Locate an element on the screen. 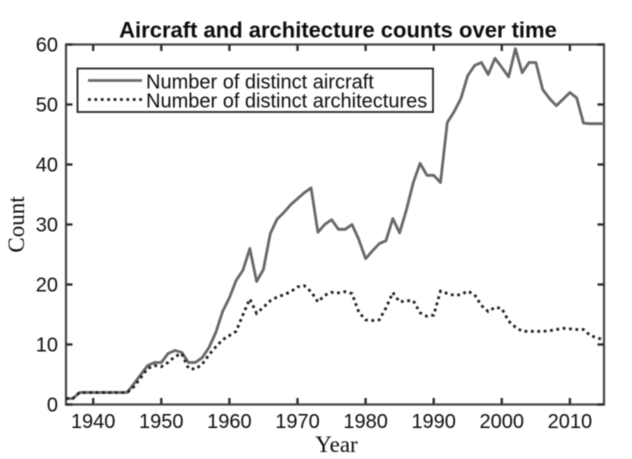 The image size is (632, 459). svg-text: 1980 is located at coordinates (365, 422).